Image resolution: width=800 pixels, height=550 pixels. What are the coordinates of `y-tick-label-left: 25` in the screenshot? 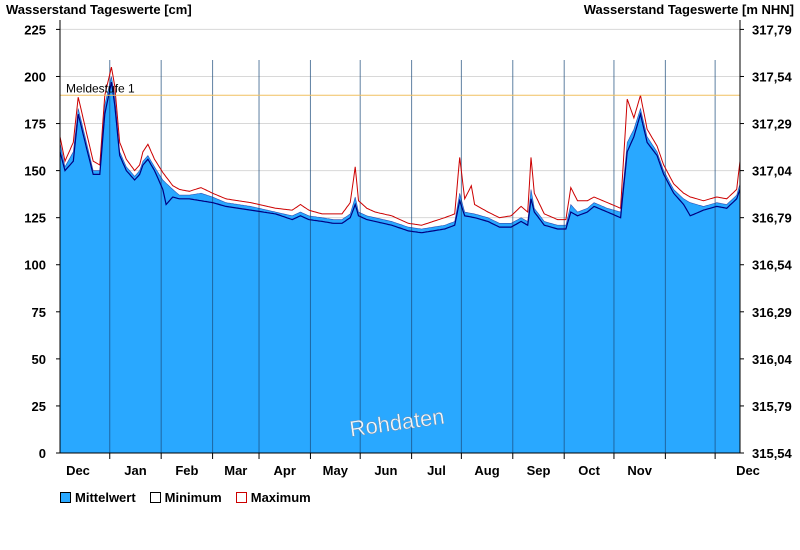 It's located at (39, 406).